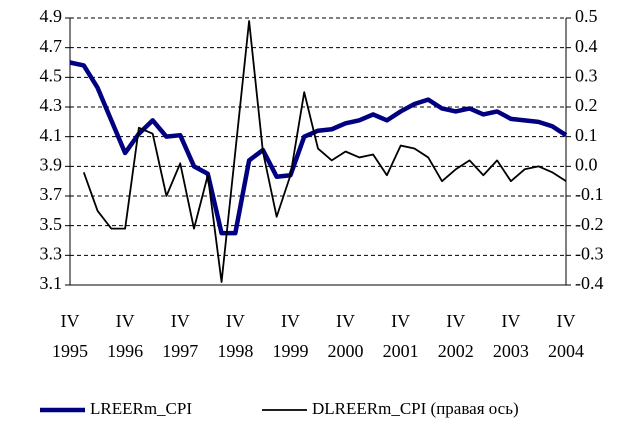  What do you see at coordinates (589, 194) in the screenshot?
I see `y2-tick-label: -0.1` at bounding box center [589, 194].